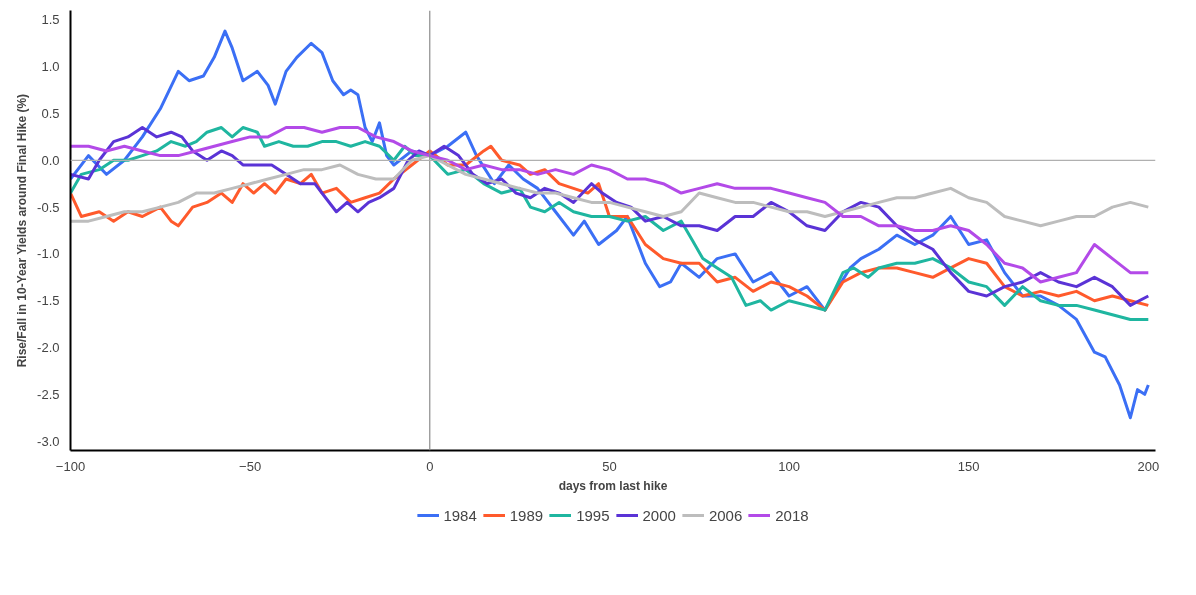 This screenshot has width=1196, height=595. I want to click on y-tick-label: -2.0, so click(48, 348).